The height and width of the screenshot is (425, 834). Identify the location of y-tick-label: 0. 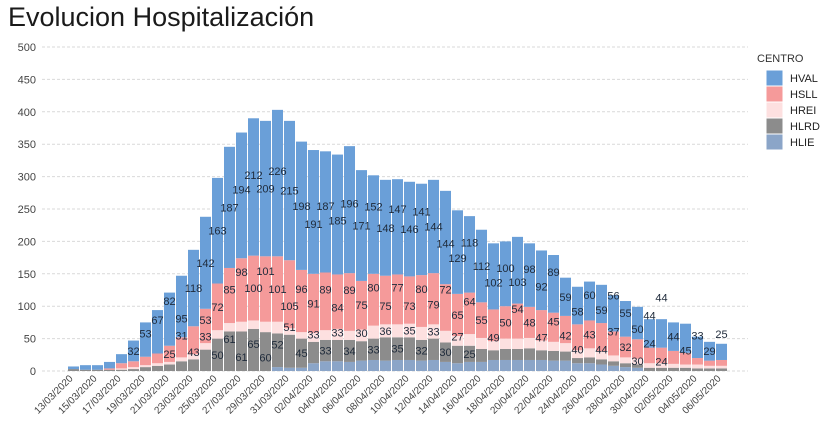
(33, 372).